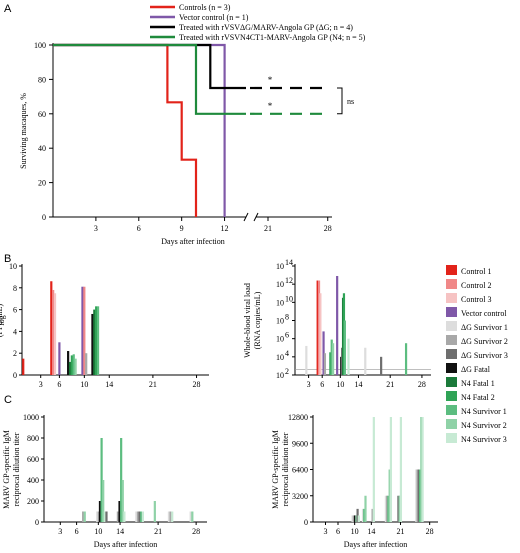 Image resolution: width=520 pixels, height=553 pixels. Describe the element at coordinates (300, 496) in the screenshot. I see `y-tick-label: 3200` at that location.